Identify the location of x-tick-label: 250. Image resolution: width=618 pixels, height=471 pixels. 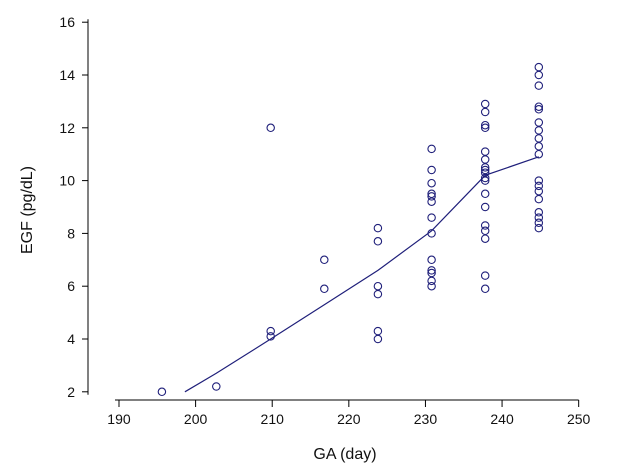
(579, 419).